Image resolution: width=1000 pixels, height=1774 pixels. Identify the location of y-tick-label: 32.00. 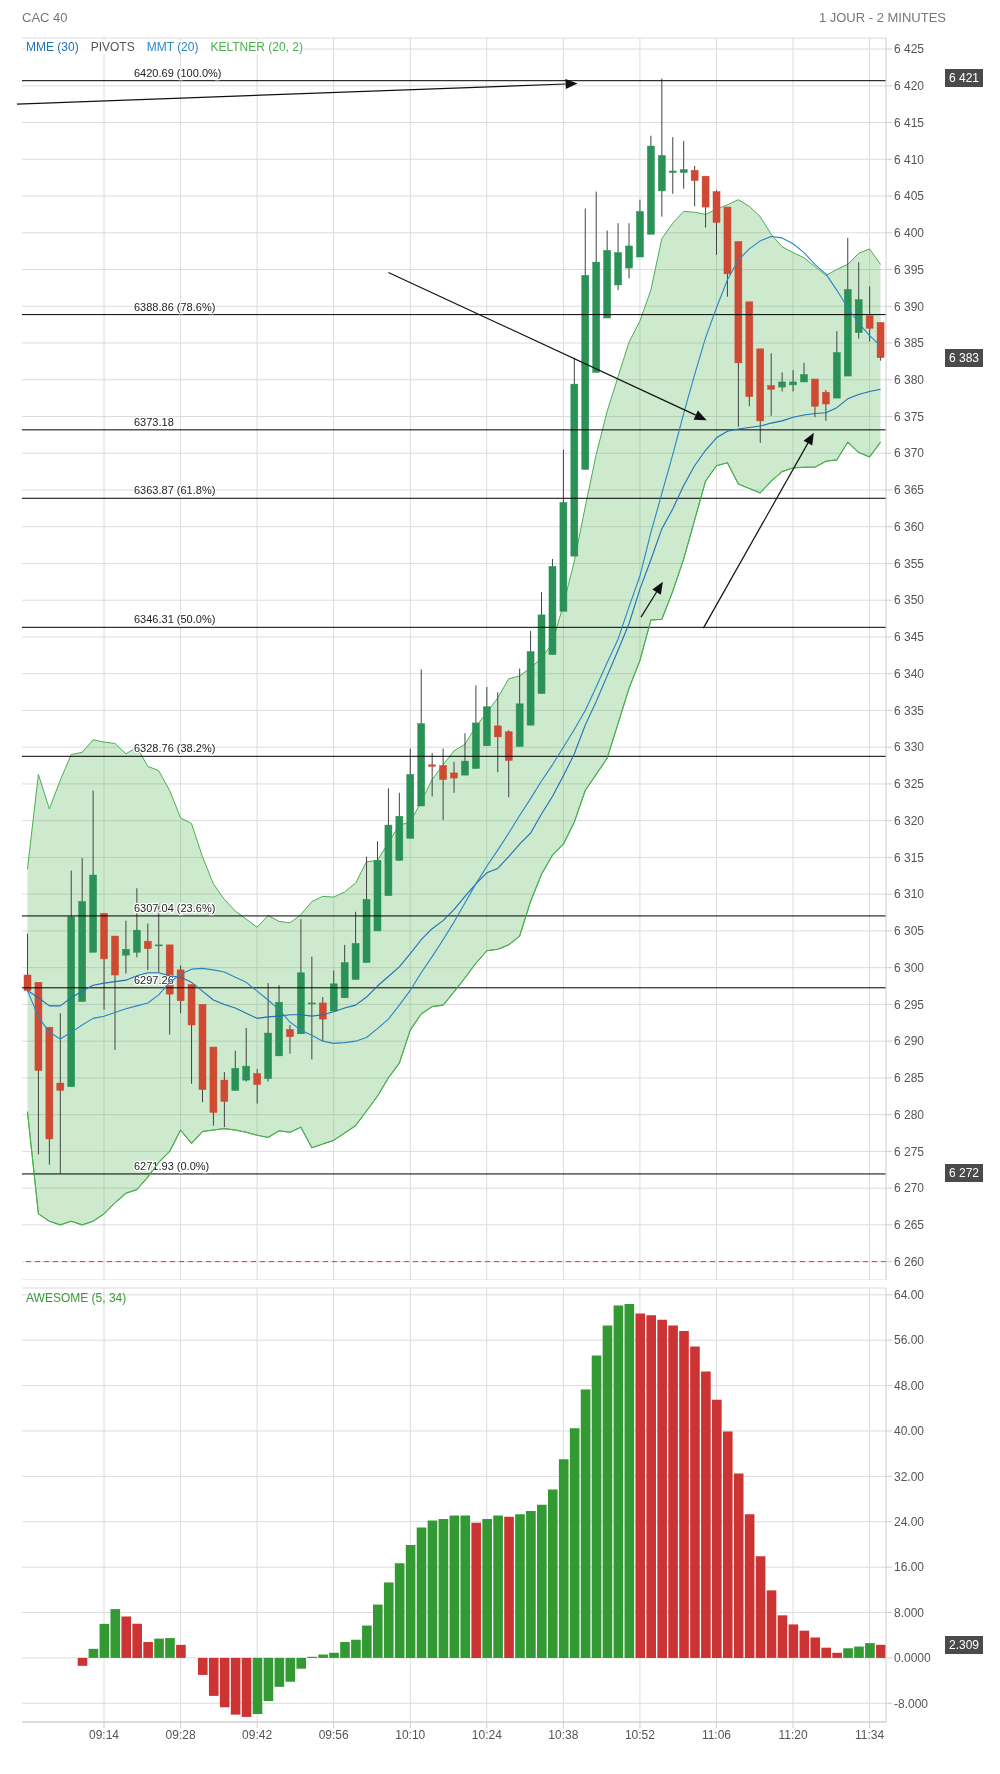
(909, 1476).